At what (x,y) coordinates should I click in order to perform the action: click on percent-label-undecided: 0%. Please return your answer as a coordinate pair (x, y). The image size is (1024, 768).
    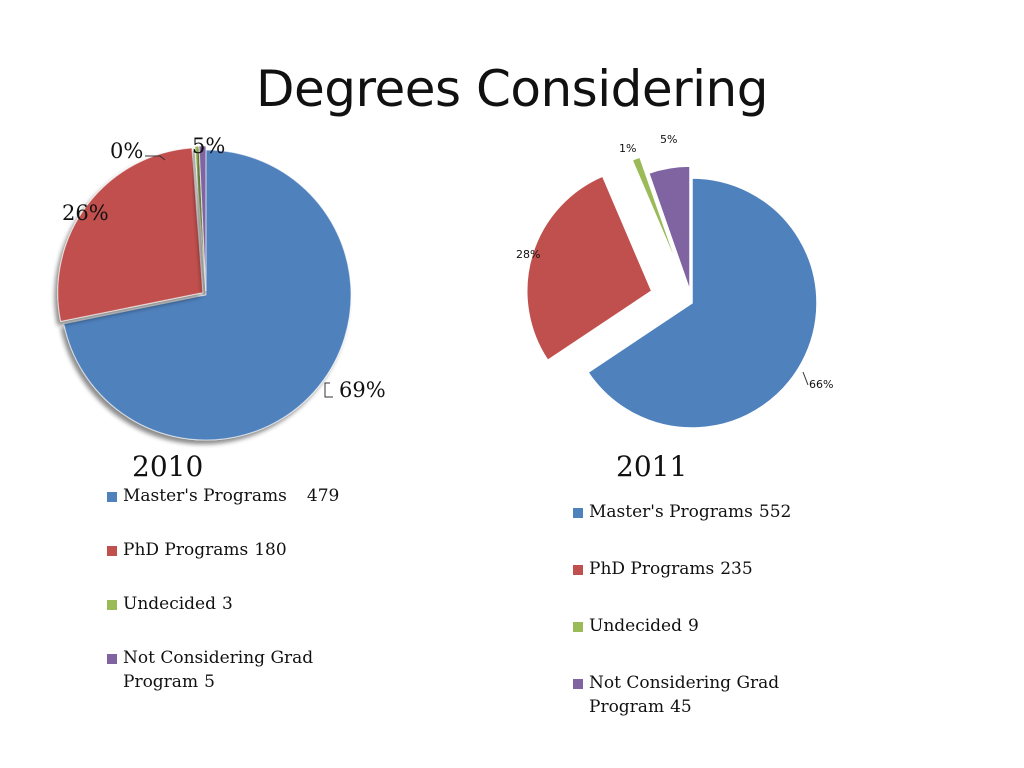
    Looking at the image, I should click on (126, 151).